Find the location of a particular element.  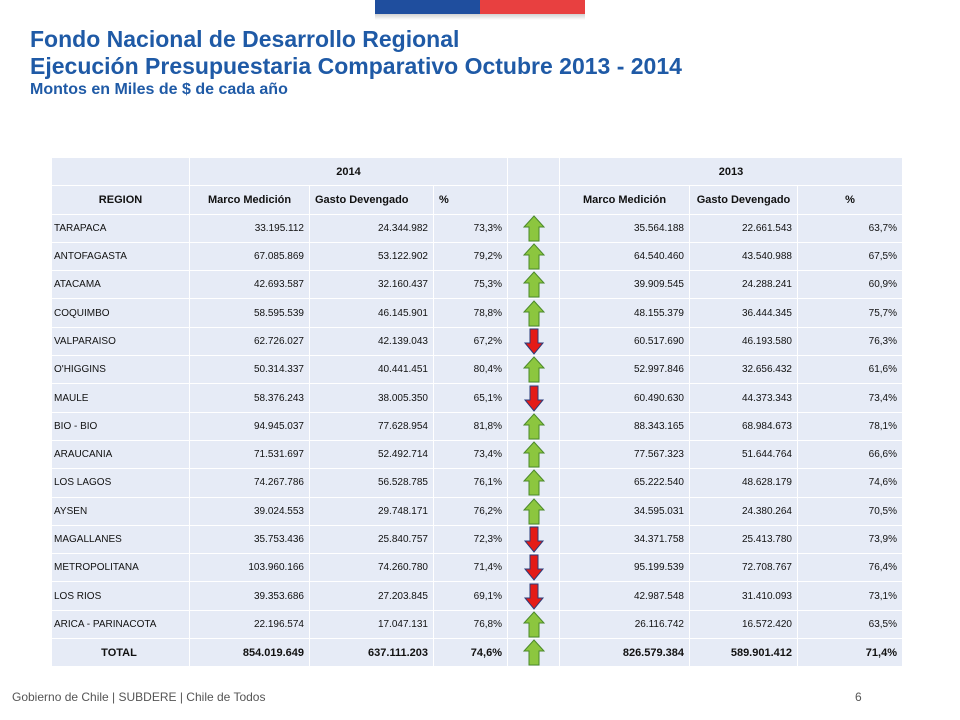

region-cell: LOS RIOS is located at coordinates (120, 596).